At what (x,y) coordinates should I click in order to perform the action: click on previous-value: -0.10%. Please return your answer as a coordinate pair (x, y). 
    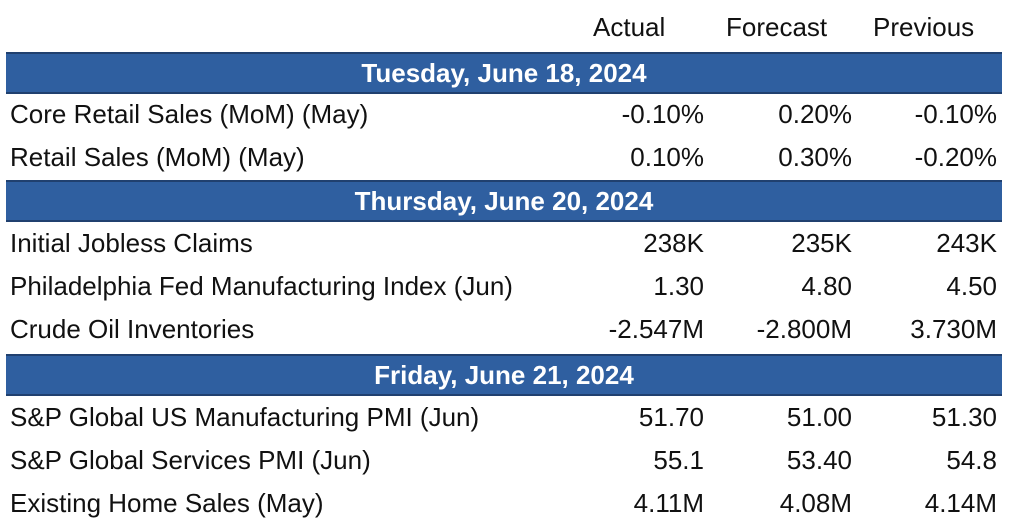
    Looking at the image, I should click on (955, 114).